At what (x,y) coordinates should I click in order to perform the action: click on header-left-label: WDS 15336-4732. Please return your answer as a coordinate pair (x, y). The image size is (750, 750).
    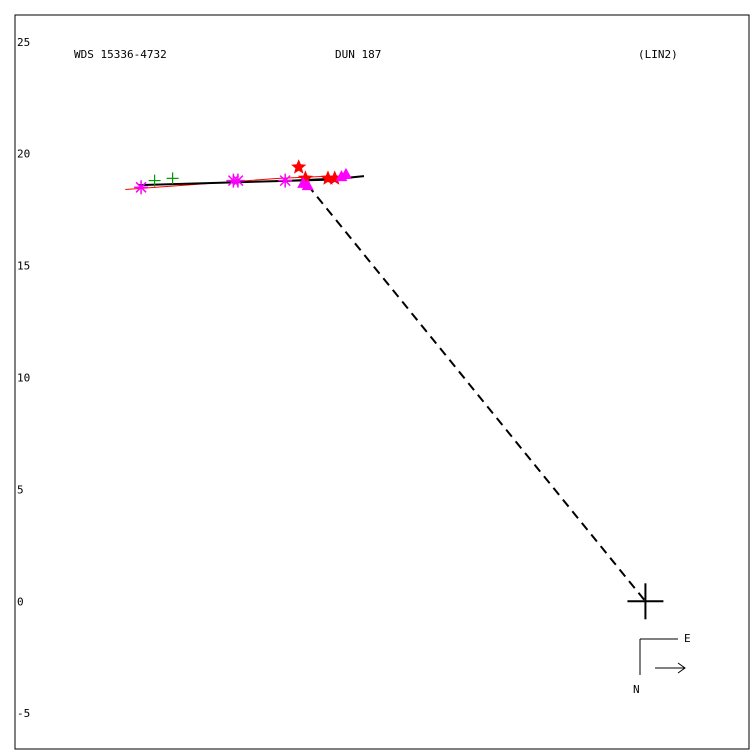
    Looking at the image, I should click on (120, 54).